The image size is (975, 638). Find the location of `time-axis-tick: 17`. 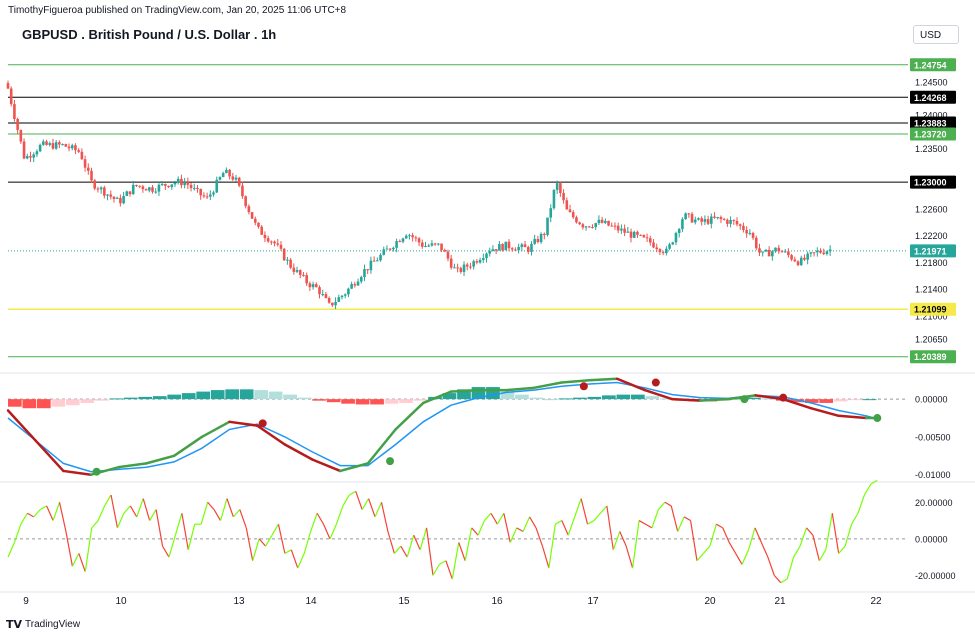

time-axis-tick: 17 is located at coordinates (593, 601).